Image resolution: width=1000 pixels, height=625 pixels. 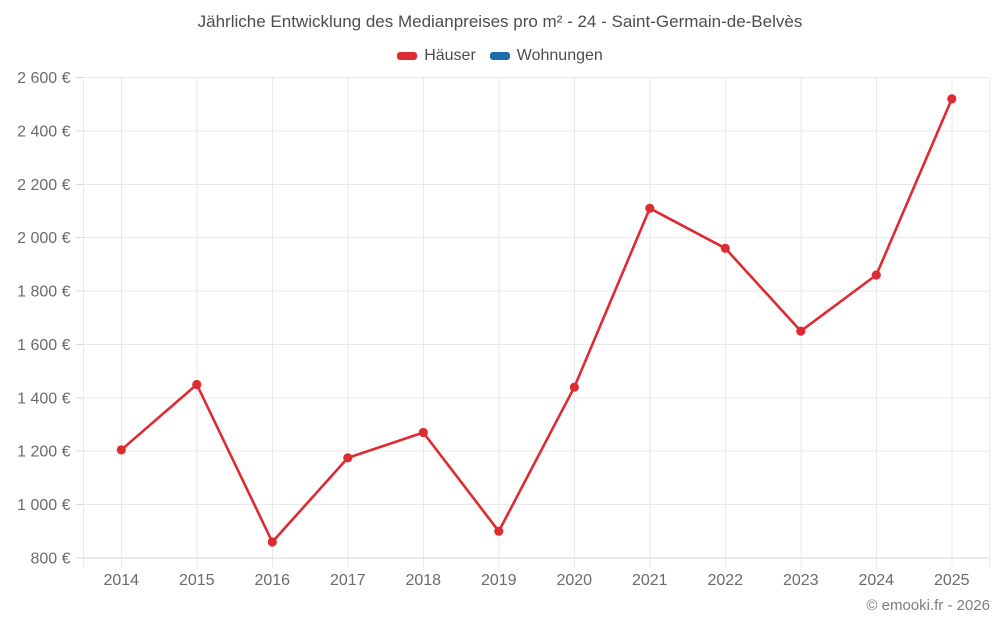 I want to click on legend-label-wohnungen: Wohnungen, so click(x=559, y=55).